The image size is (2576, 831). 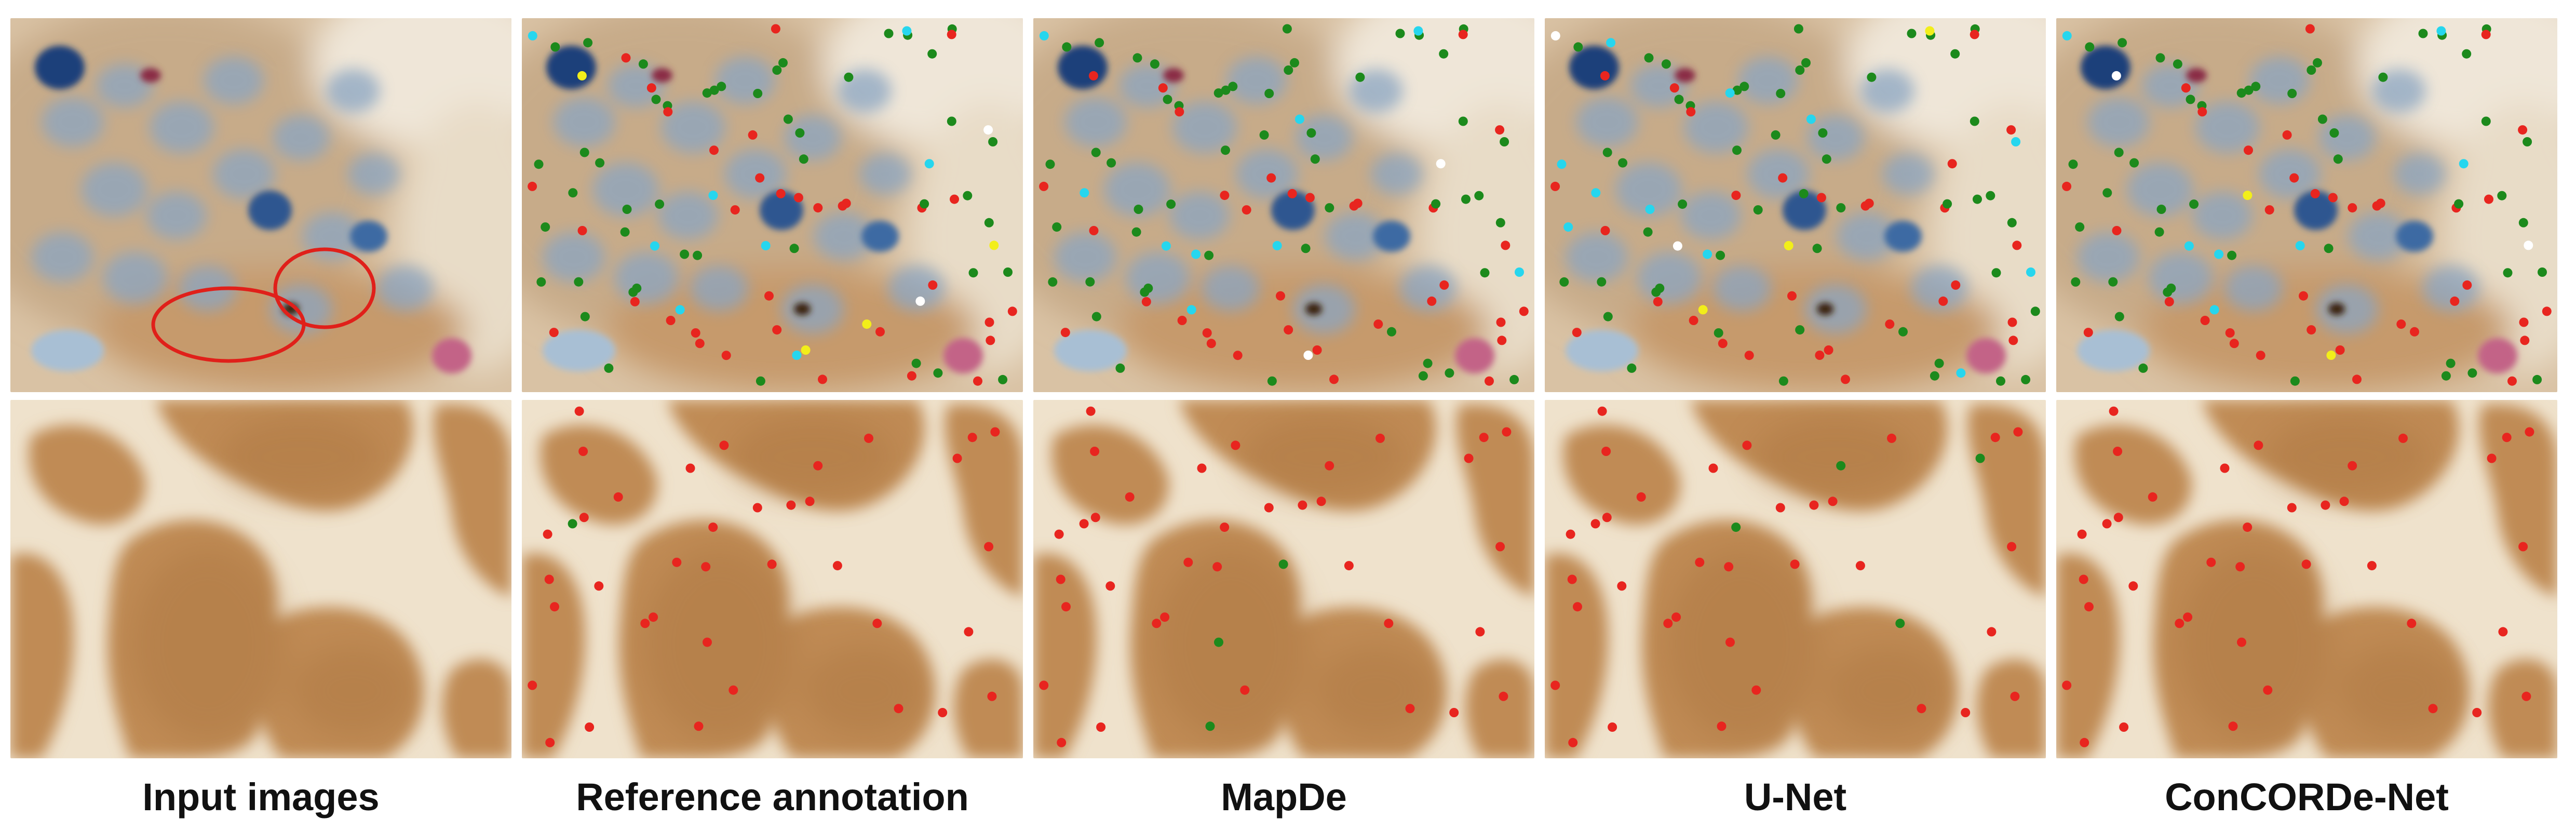 What do you see at coordinates (772, 205) in the screenshot?
I see `panel-row1-reference` at bounding box center [772, 205].